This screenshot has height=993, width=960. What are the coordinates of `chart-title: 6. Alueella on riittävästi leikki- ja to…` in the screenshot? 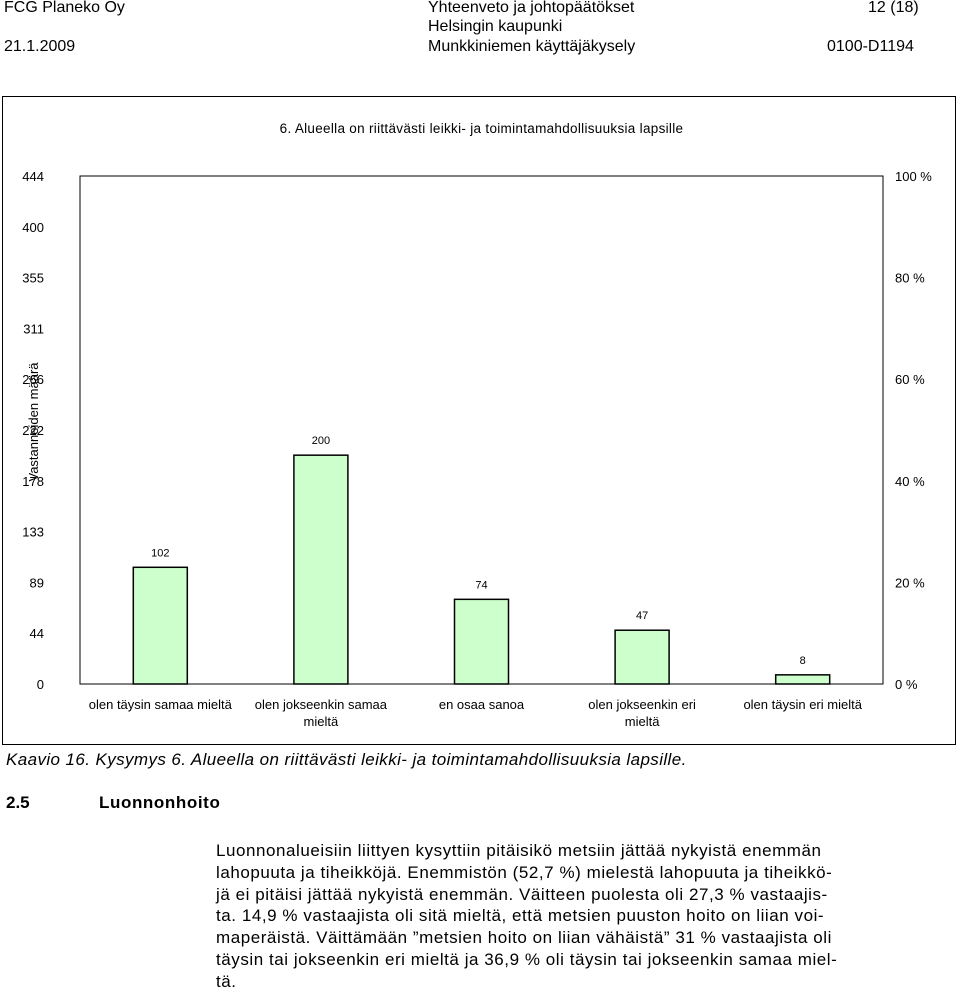 It's located at (482, 128).